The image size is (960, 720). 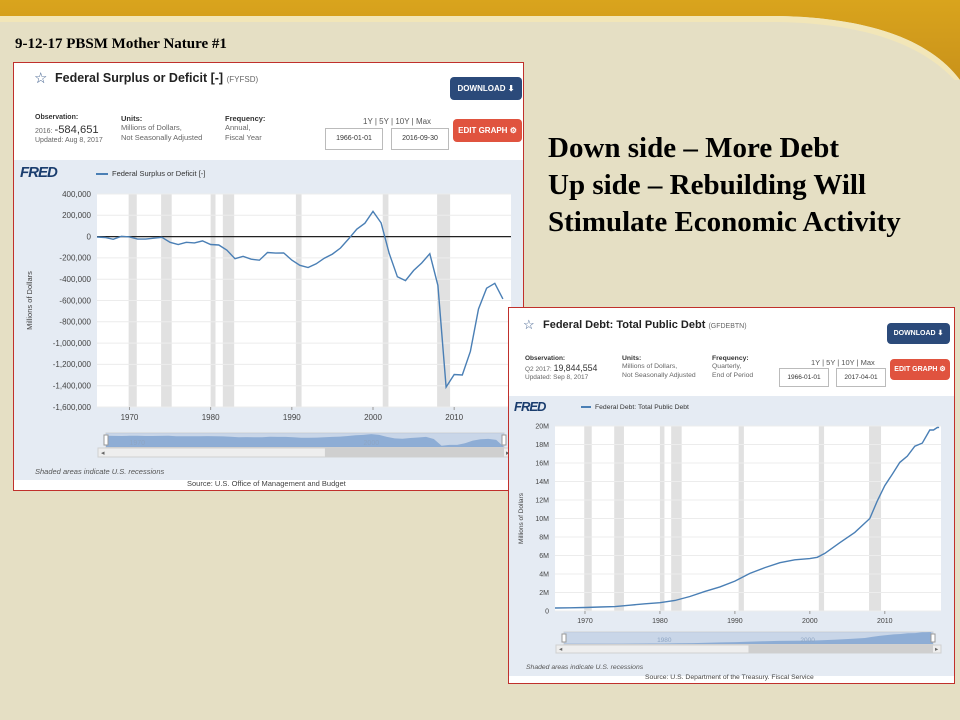 What do you see at coordinates (72, 407) in the screenshot?
I see `y-tick-label: -1,600,000` at bounding box center [72, 407].